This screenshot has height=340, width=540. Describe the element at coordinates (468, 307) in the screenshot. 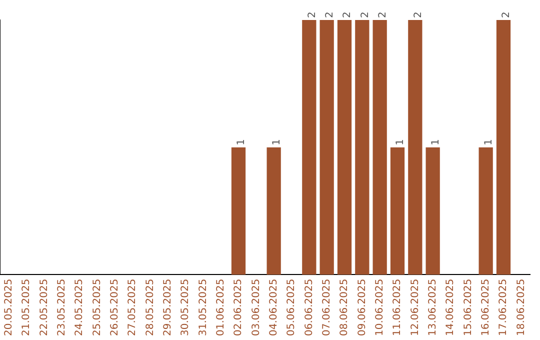

I see `x-tick-label: 15.06.2025` at that location.